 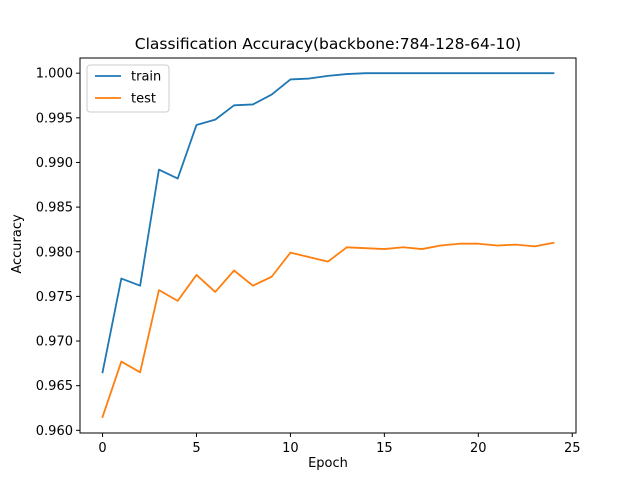 What do you see at coordinates (54, 74) in the screenshot?
I see `y-tick-label: 1.000` at bounding box center [54, 74].